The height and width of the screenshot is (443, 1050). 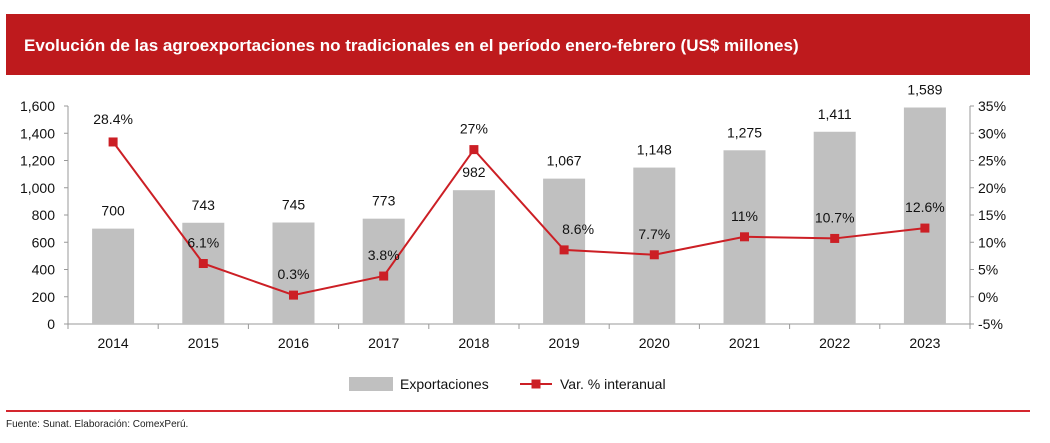 I want to click on legend-marker, so click(x=536, y=384).